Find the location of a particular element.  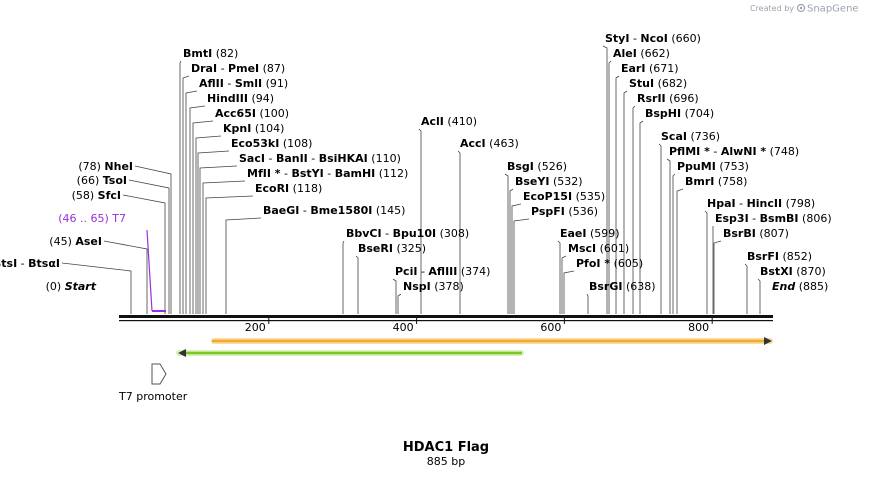

enzyme-name: MscI is located at coordinates (582, 248).